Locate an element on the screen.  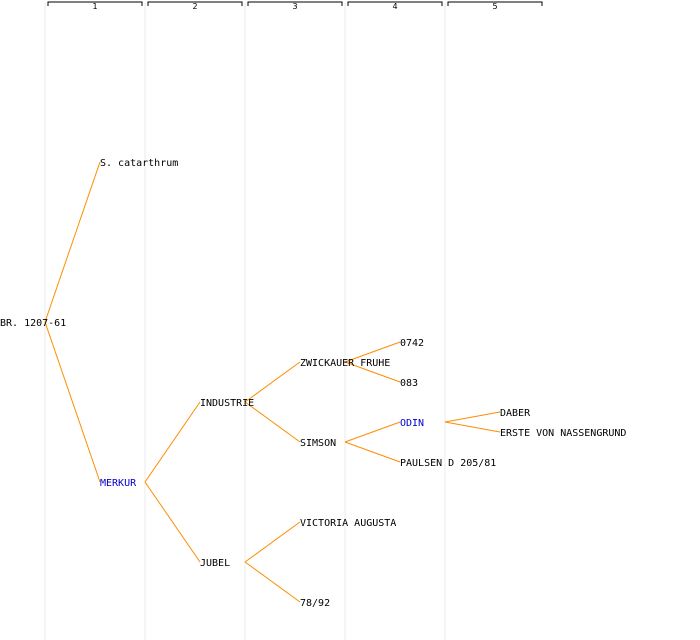
edge-simson-paulsen is located at coordinates (372, 452).